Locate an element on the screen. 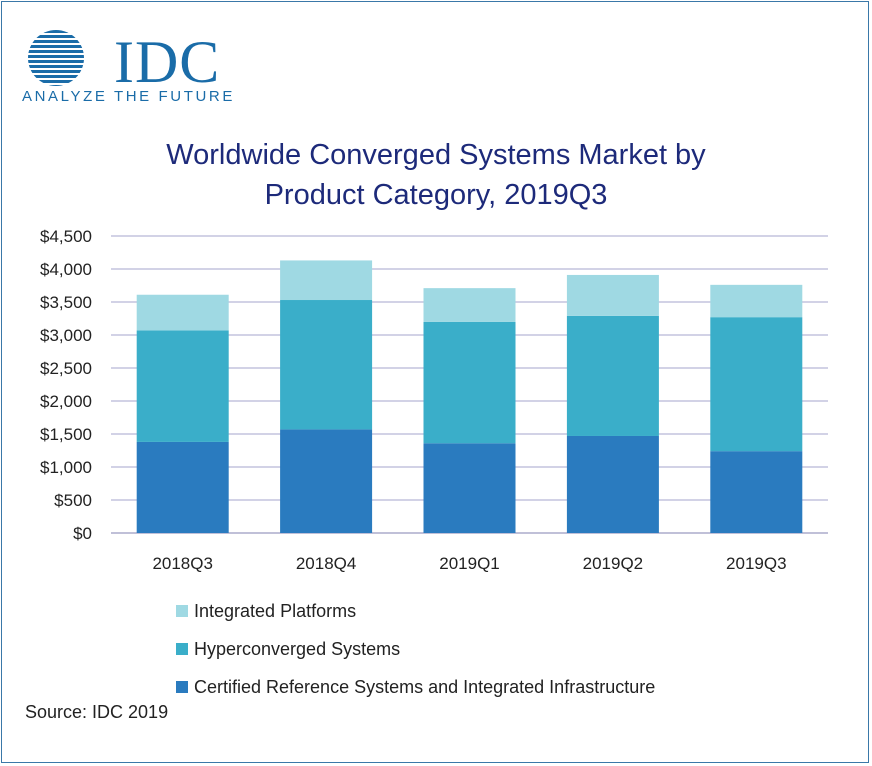 Image resolution: width=872 pixels, height=766 pixels. logo-text: IDC is located at coordinates (167, 62).